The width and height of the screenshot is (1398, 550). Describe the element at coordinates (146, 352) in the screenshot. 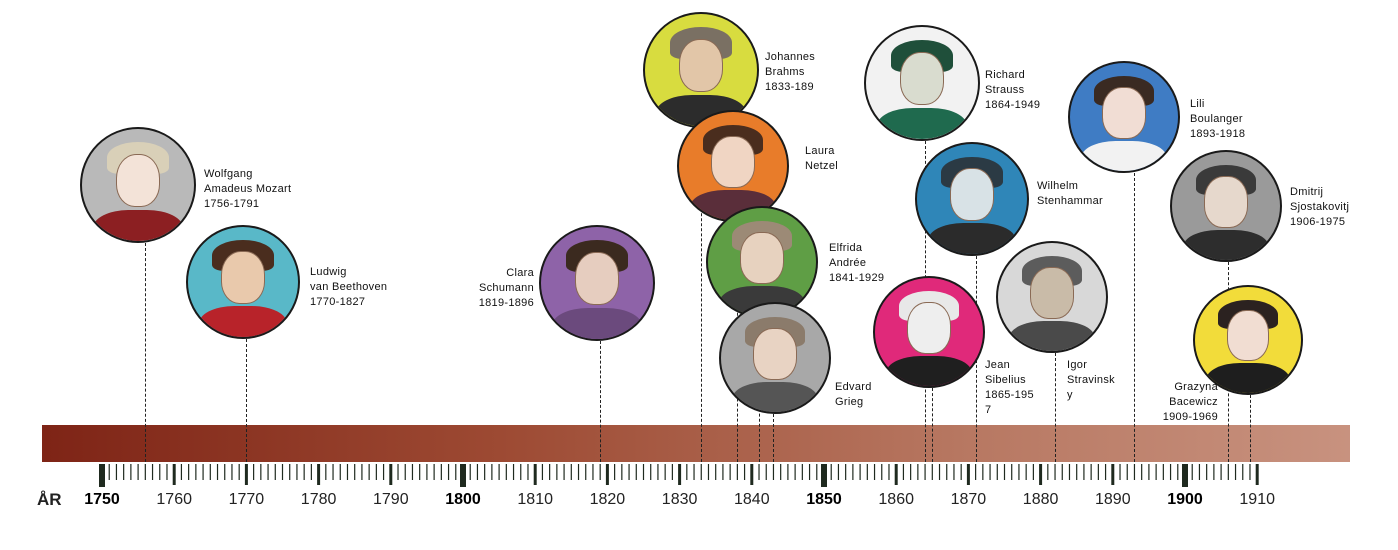

I see `timeline-connector-mozart` at that location.